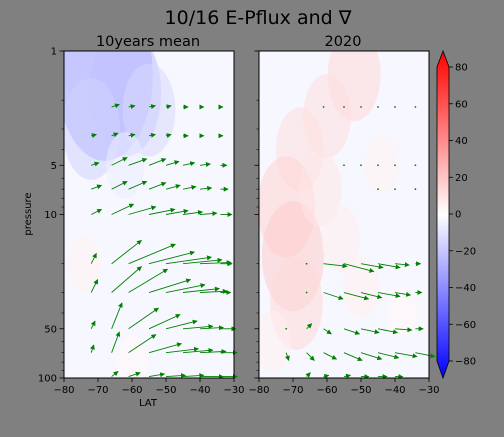  I want to click on colorbar-tick-label: −60, so click(465, 325).